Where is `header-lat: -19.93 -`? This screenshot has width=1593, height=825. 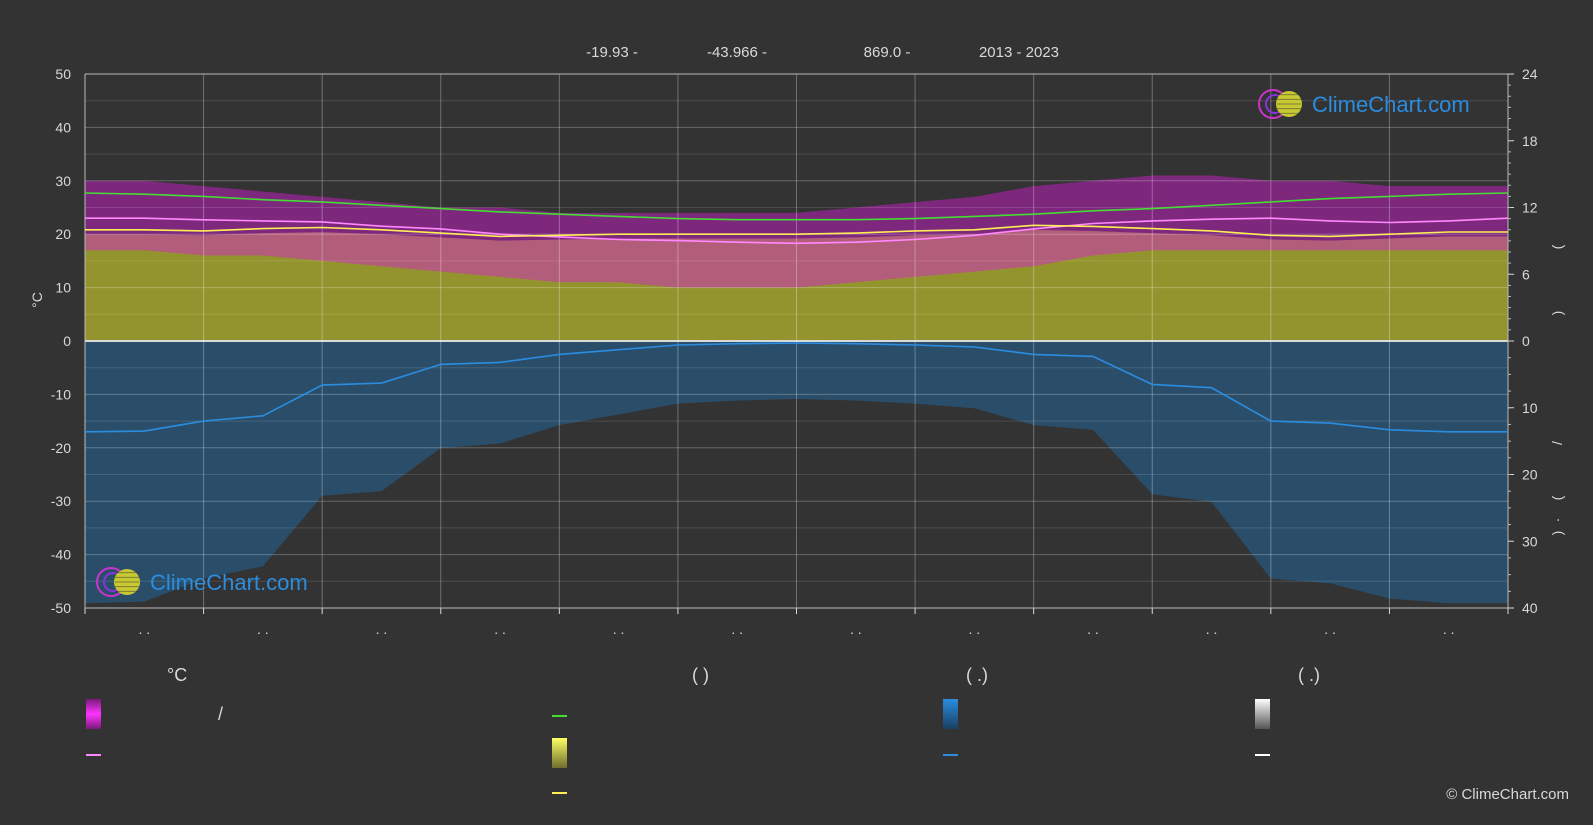
header-lat: -19.93 - is located at coordinates (612, 52).